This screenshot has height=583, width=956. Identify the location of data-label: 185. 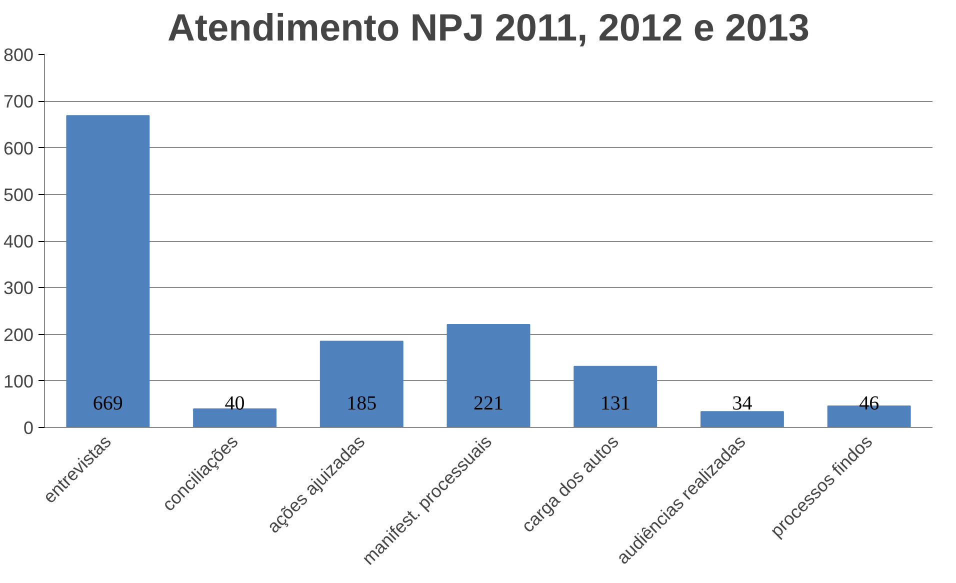
(361, 403).